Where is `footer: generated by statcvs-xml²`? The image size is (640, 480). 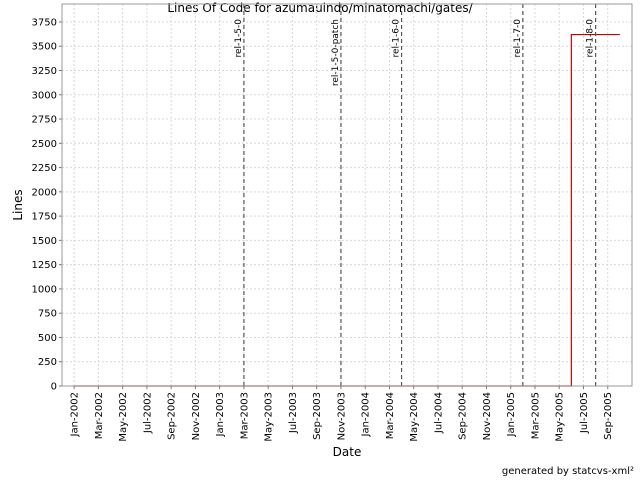 footer: generated by statcvs-xml² is located at coordinates (568, 471).